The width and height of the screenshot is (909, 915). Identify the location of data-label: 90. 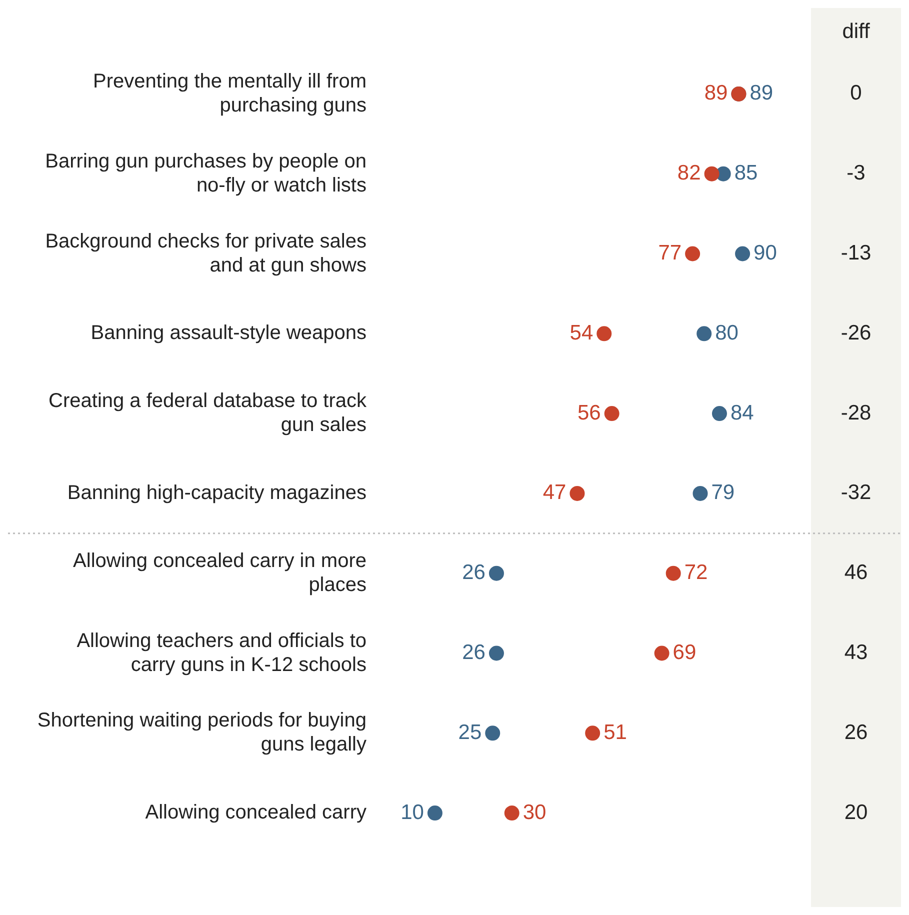
(765, 253).